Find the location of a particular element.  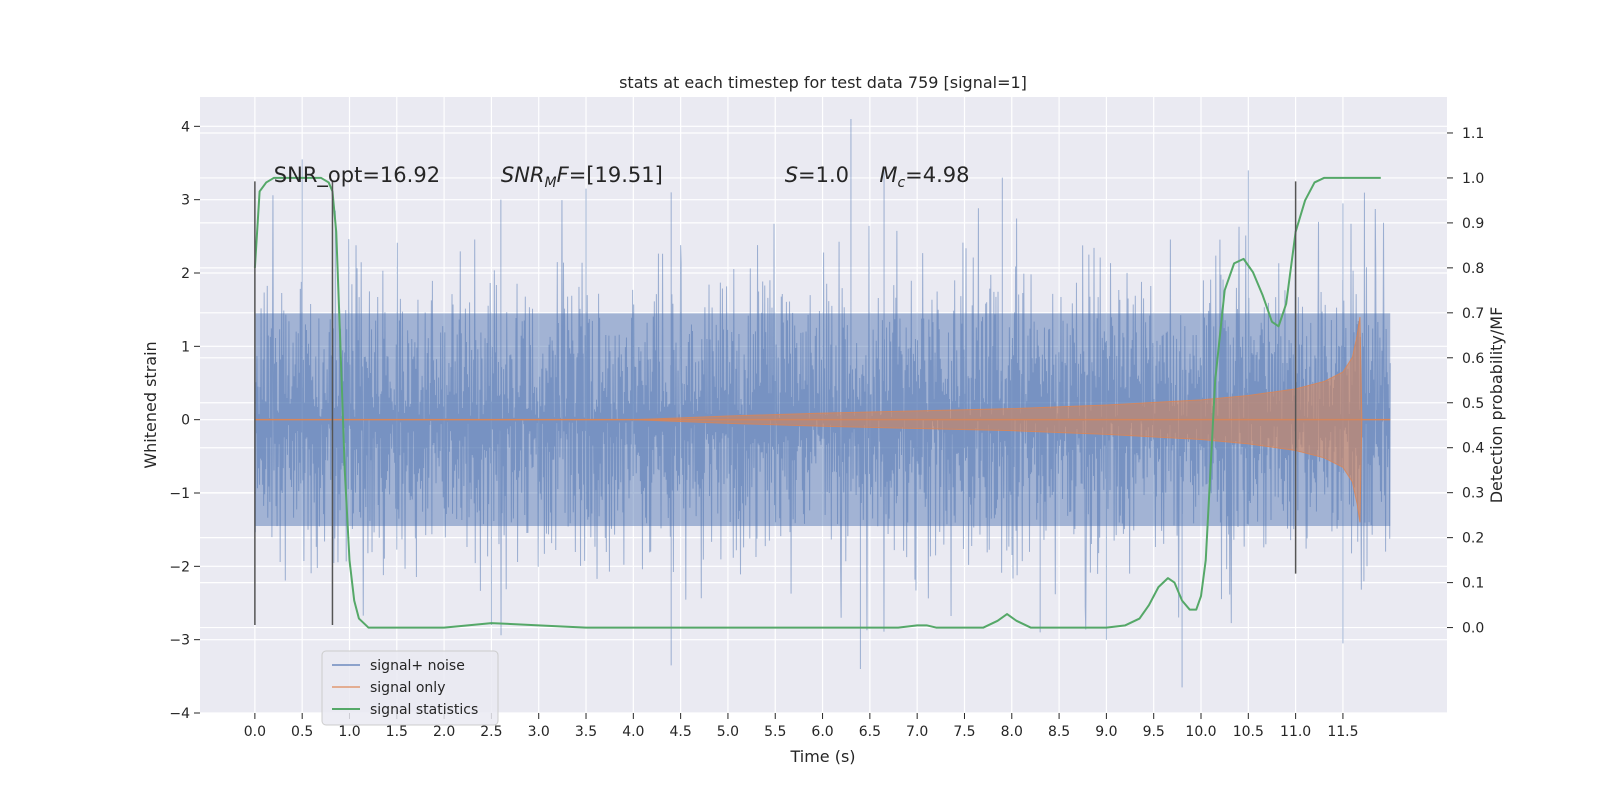

x-tick-label-3: 1.5 is located at coordinates (397, 732).